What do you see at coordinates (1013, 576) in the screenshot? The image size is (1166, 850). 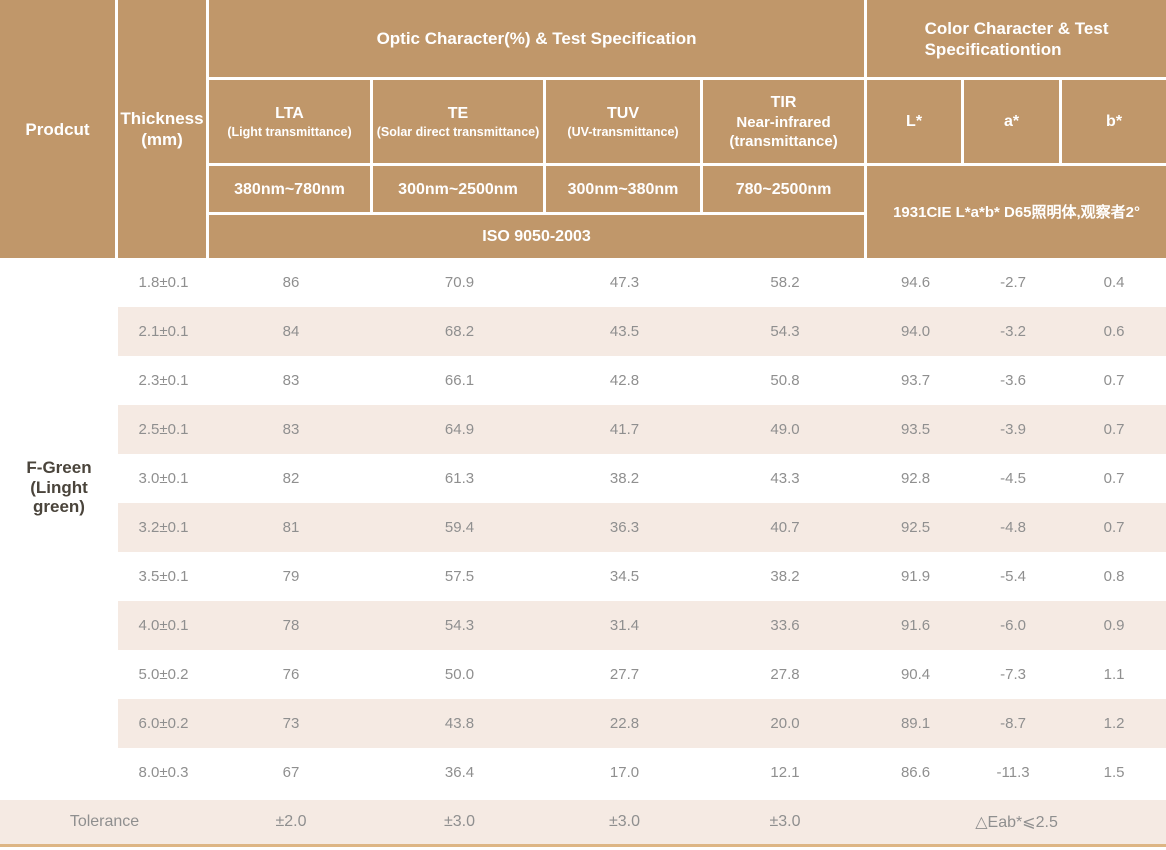 I see `cell-astar: -5.4` at bounding box center [1013, 576].